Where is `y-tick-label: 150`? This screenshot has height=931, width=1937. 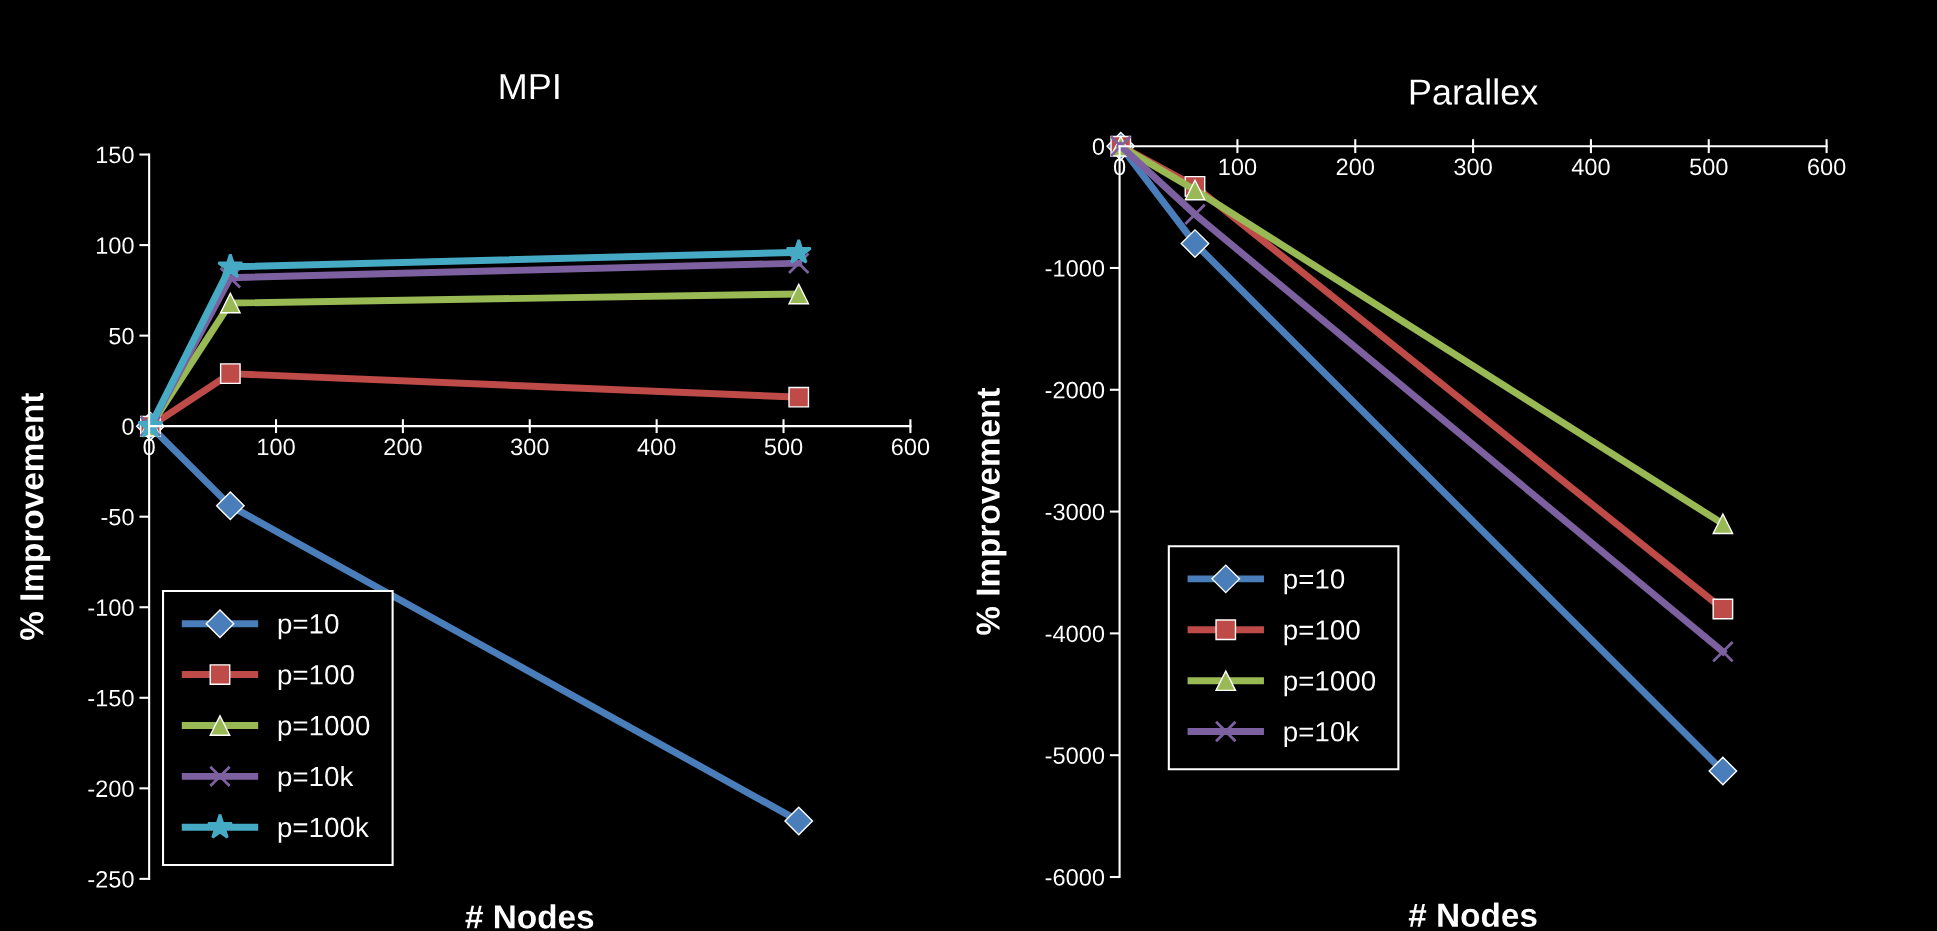
y-tick-label: 150 is located at coordinates (115, 155).